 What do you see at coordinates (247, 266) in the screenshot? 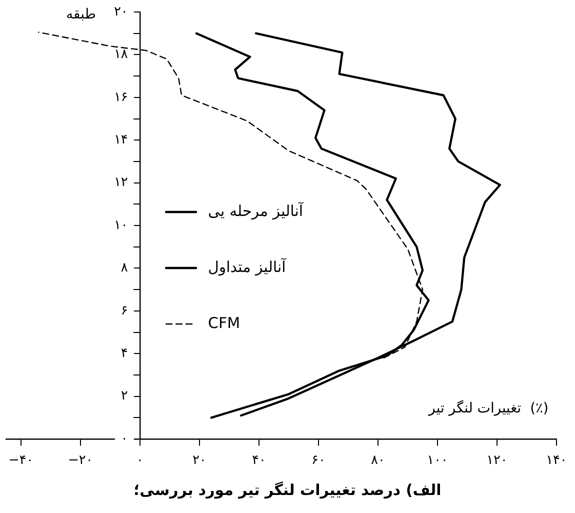
I see `legend-label: آنالیز متداول` at bounding box center [247, 266].